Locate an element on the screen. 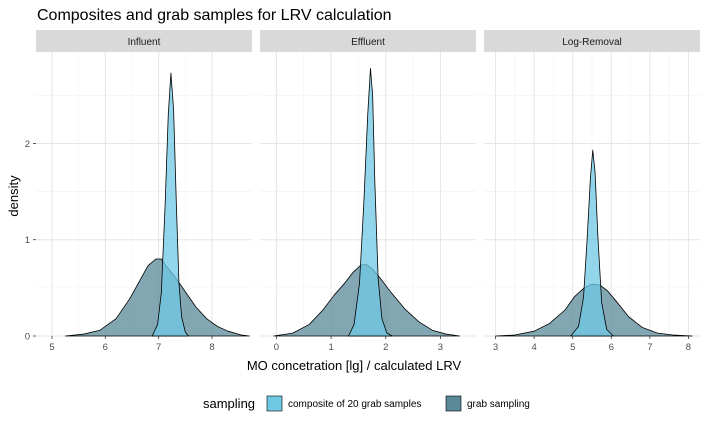  x-tick-label: 0 is located at coordinates (276, 347).